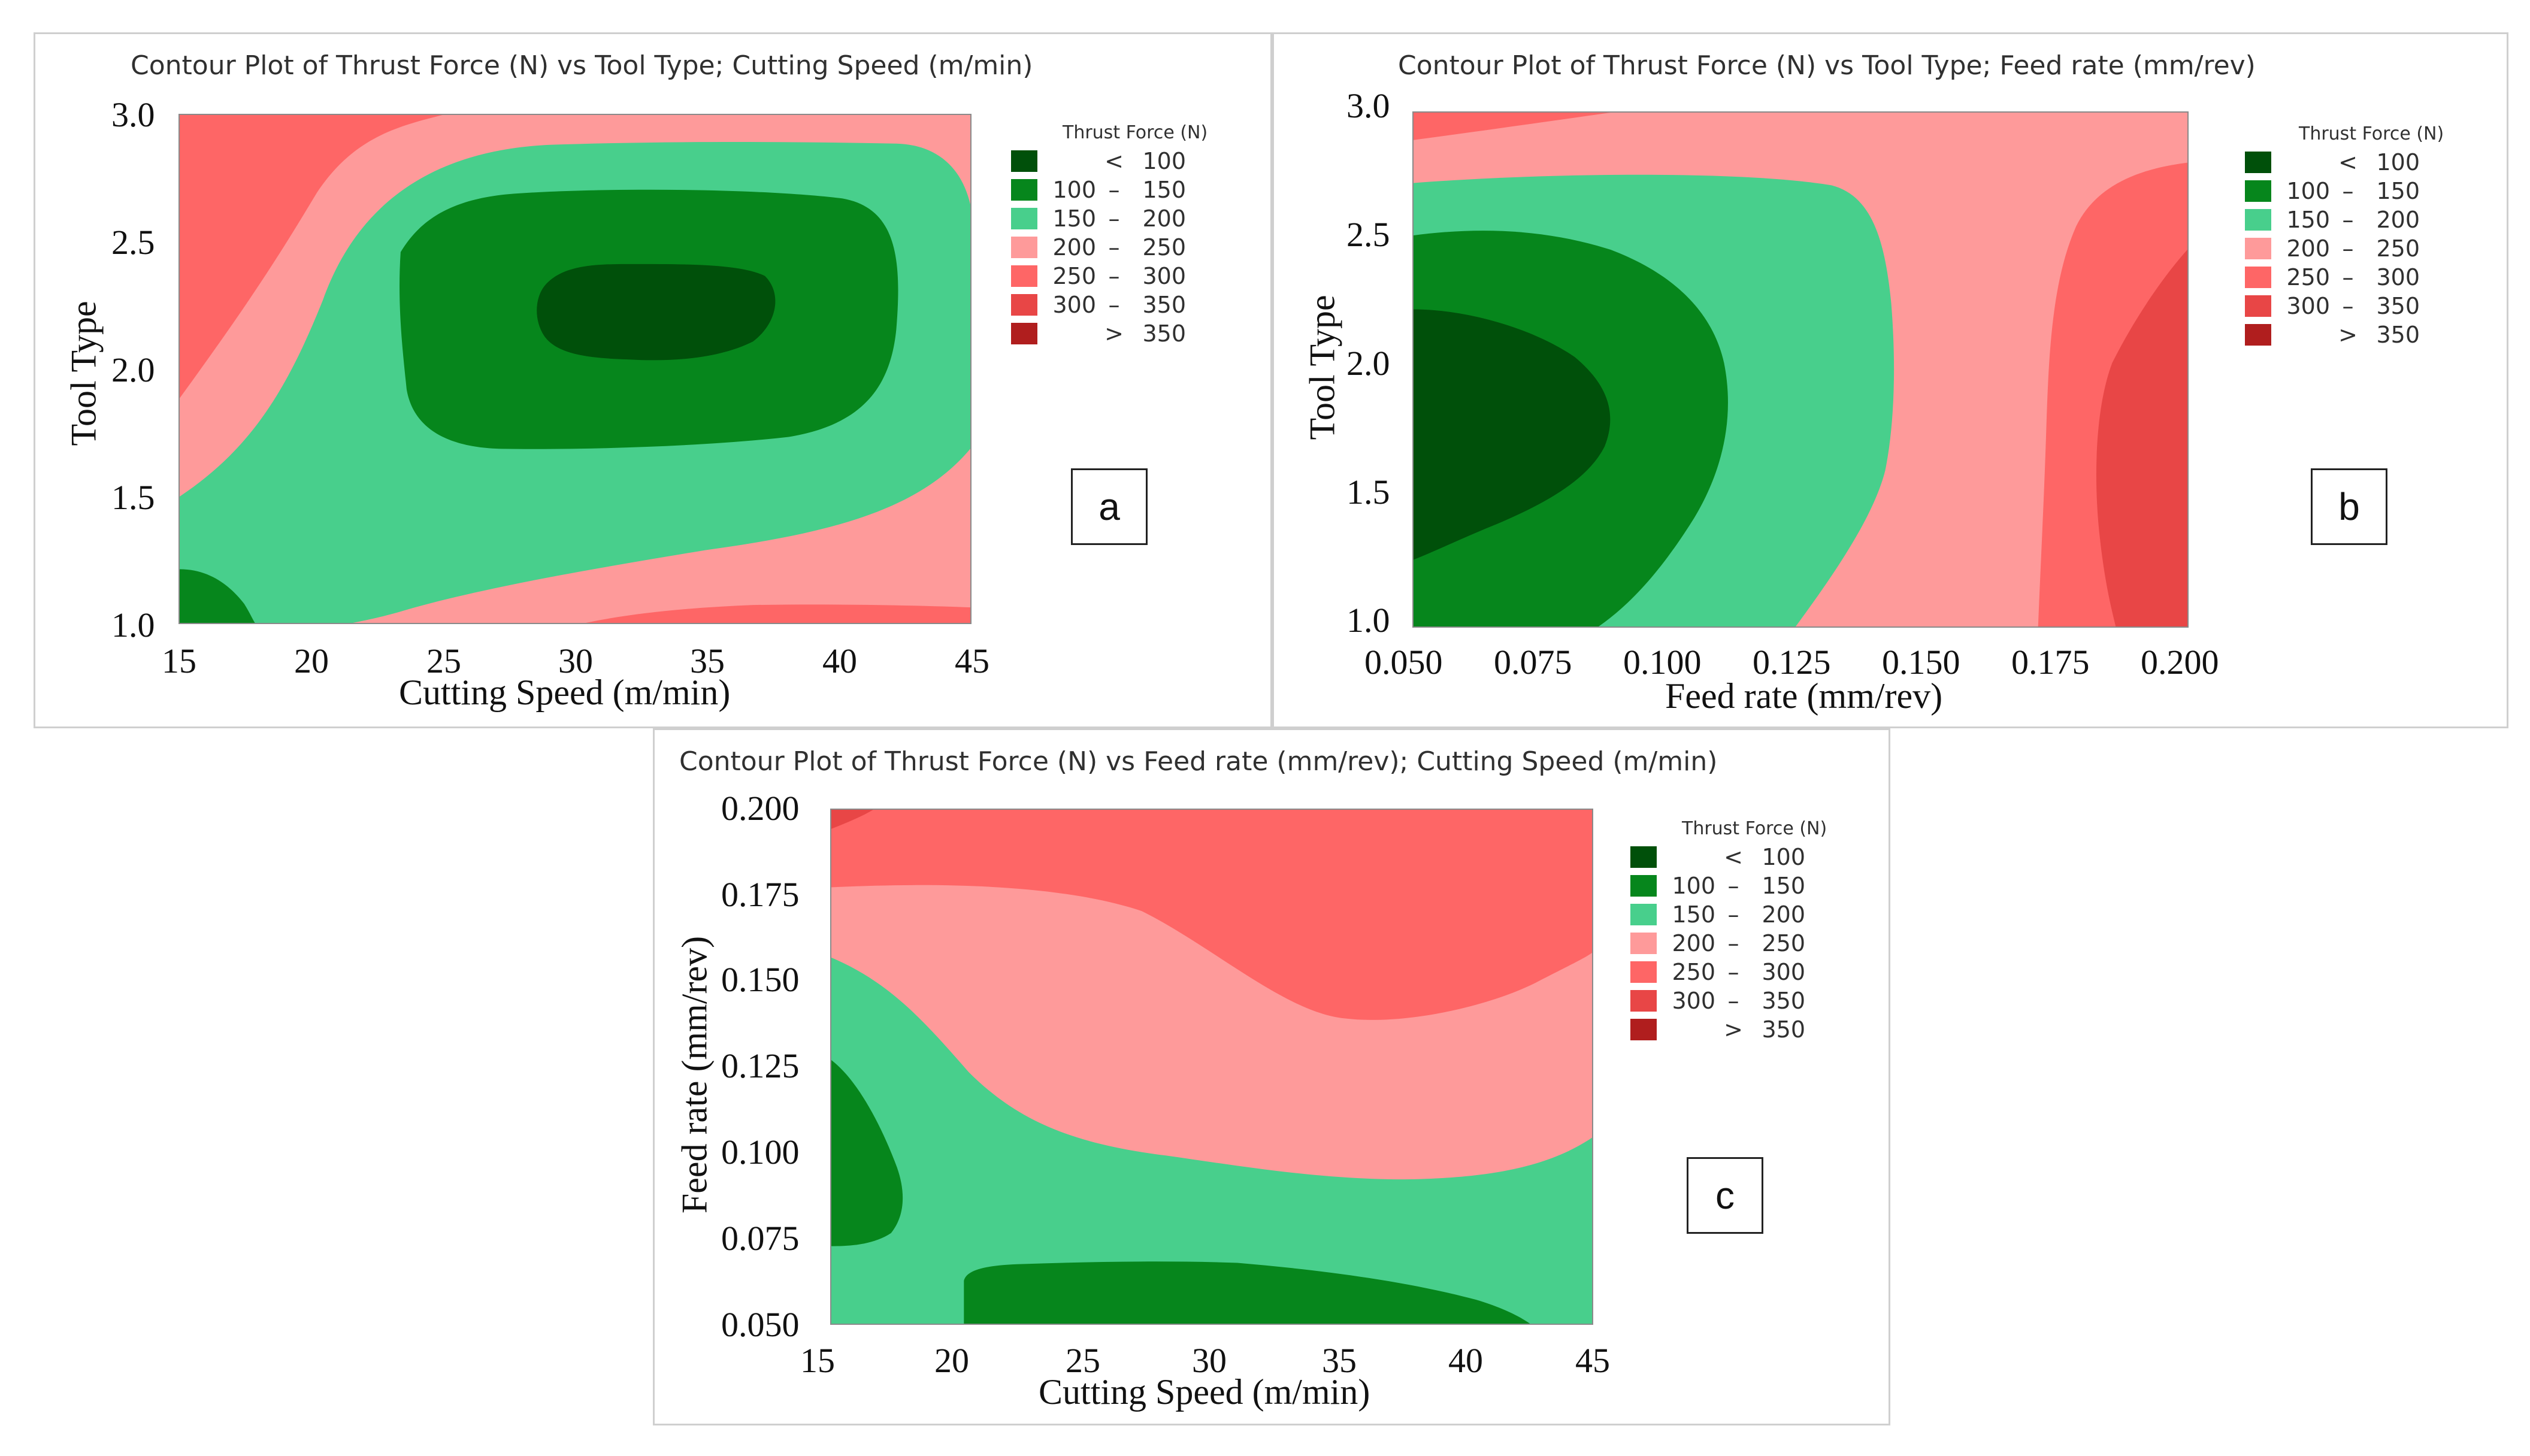 The image size is (2530, 1456). Describe the element at coordinates (1322, 367) in the screenshot. I see `y-axis-label-b: Tool Type` at that location.